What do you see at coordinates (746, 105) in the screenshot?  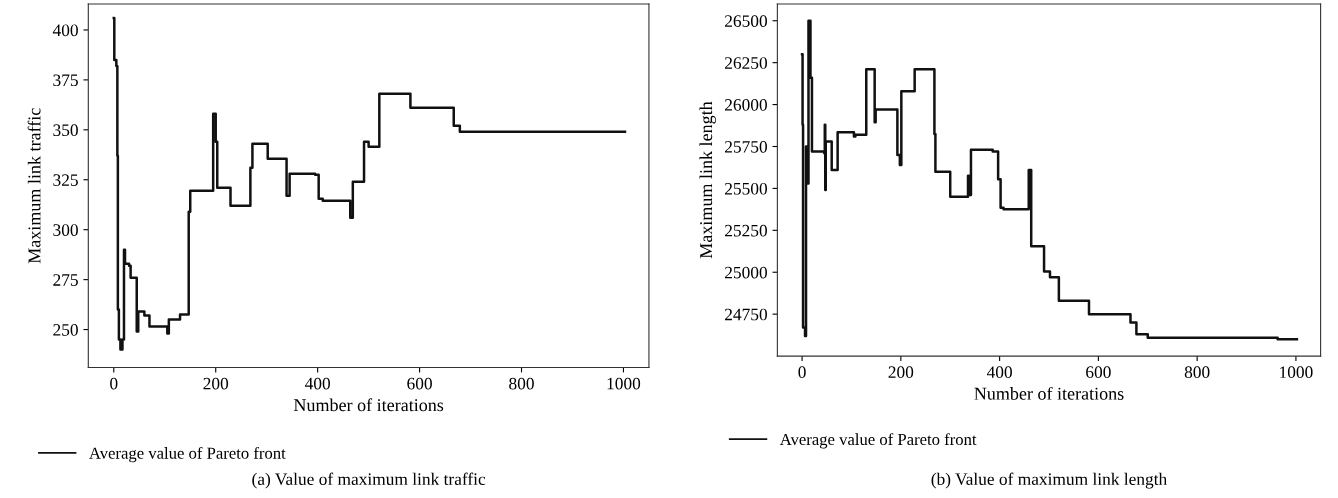 I see `y-tick-label: 26000` at bounding box center [746, 105].